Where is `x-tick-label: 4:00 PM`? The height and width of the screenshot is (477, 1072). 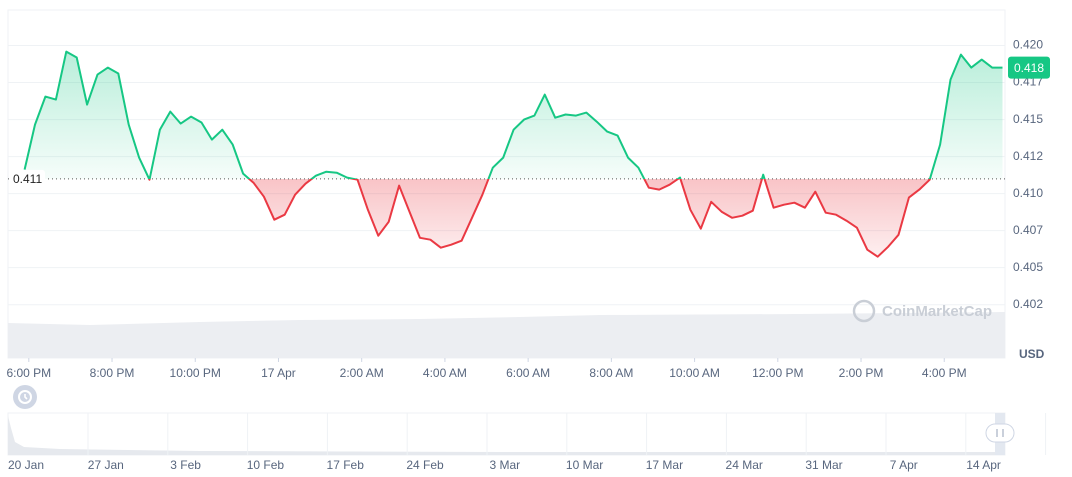
x-tick-label: 4:00 PM is located at coordinates (944, 373).